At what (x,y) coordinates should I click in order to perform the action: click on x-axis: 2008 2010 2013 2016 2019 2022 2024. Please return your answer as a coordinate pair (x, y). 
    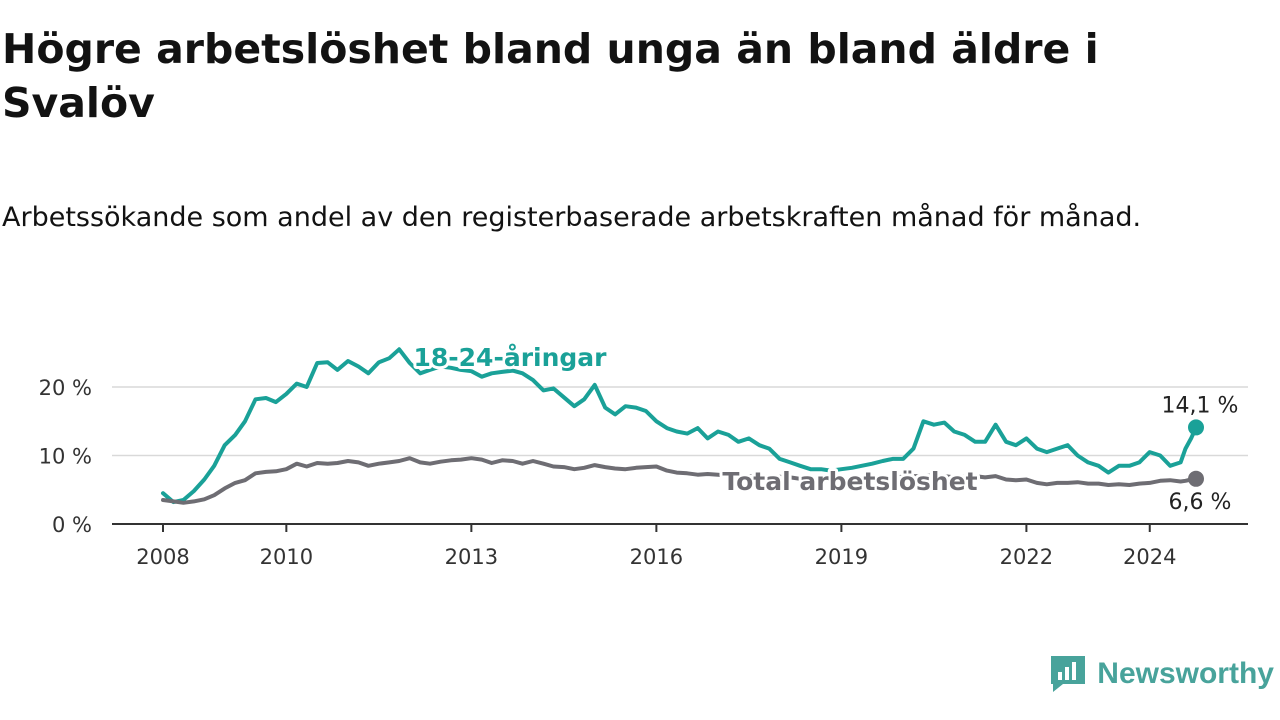
    Looking at the image, I should click on (680, 546).